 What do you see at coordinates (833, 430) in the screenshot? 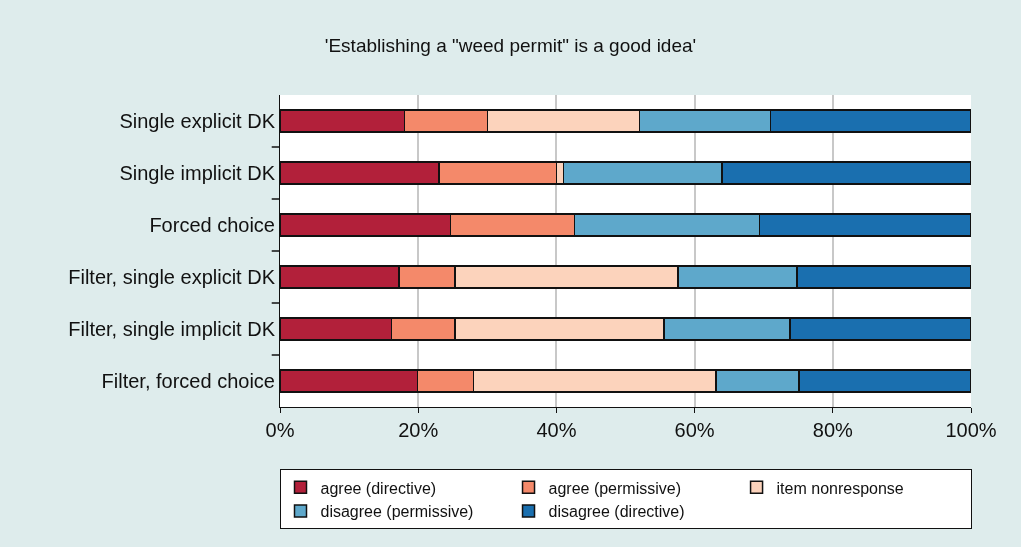
I see `x-tick-label: 80%` at bounding box center [833, 430].